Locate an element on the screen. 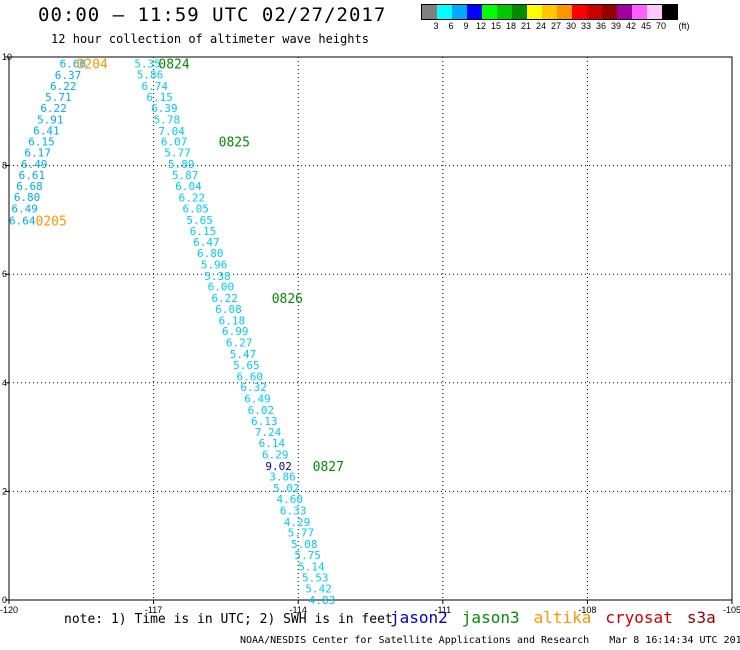  wave-height-value: 6.33 is located at coordinates (293, 510).